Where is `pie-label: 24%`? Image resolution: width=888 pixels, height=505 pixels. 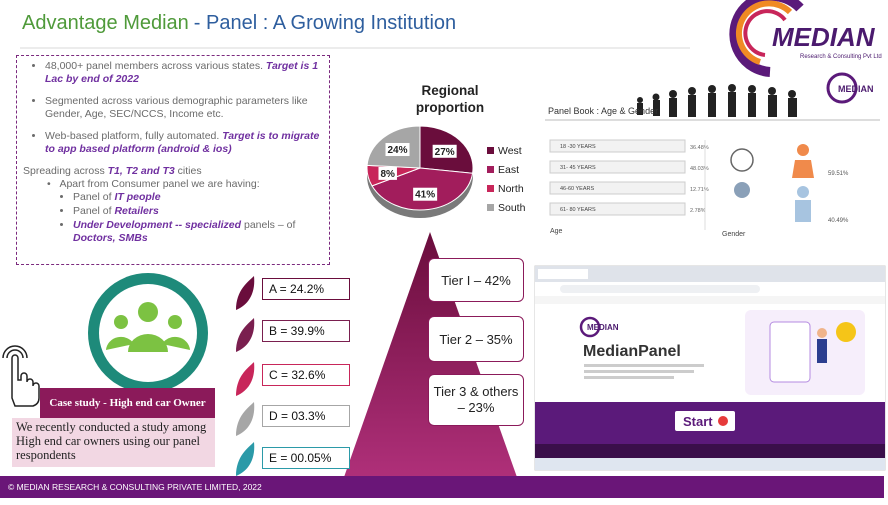
pie-label: 24% is located at coordinates (397, 150).